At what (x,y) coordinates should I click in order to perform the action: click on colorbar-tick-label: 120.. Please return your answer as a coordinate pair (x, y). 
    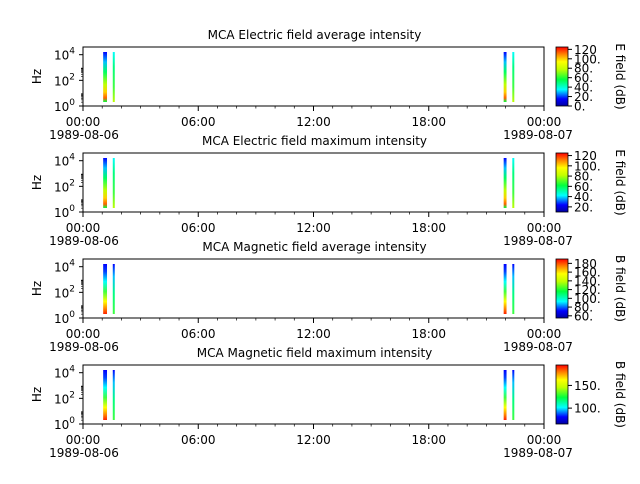
    Looking at the image, I should click on (587, 290).